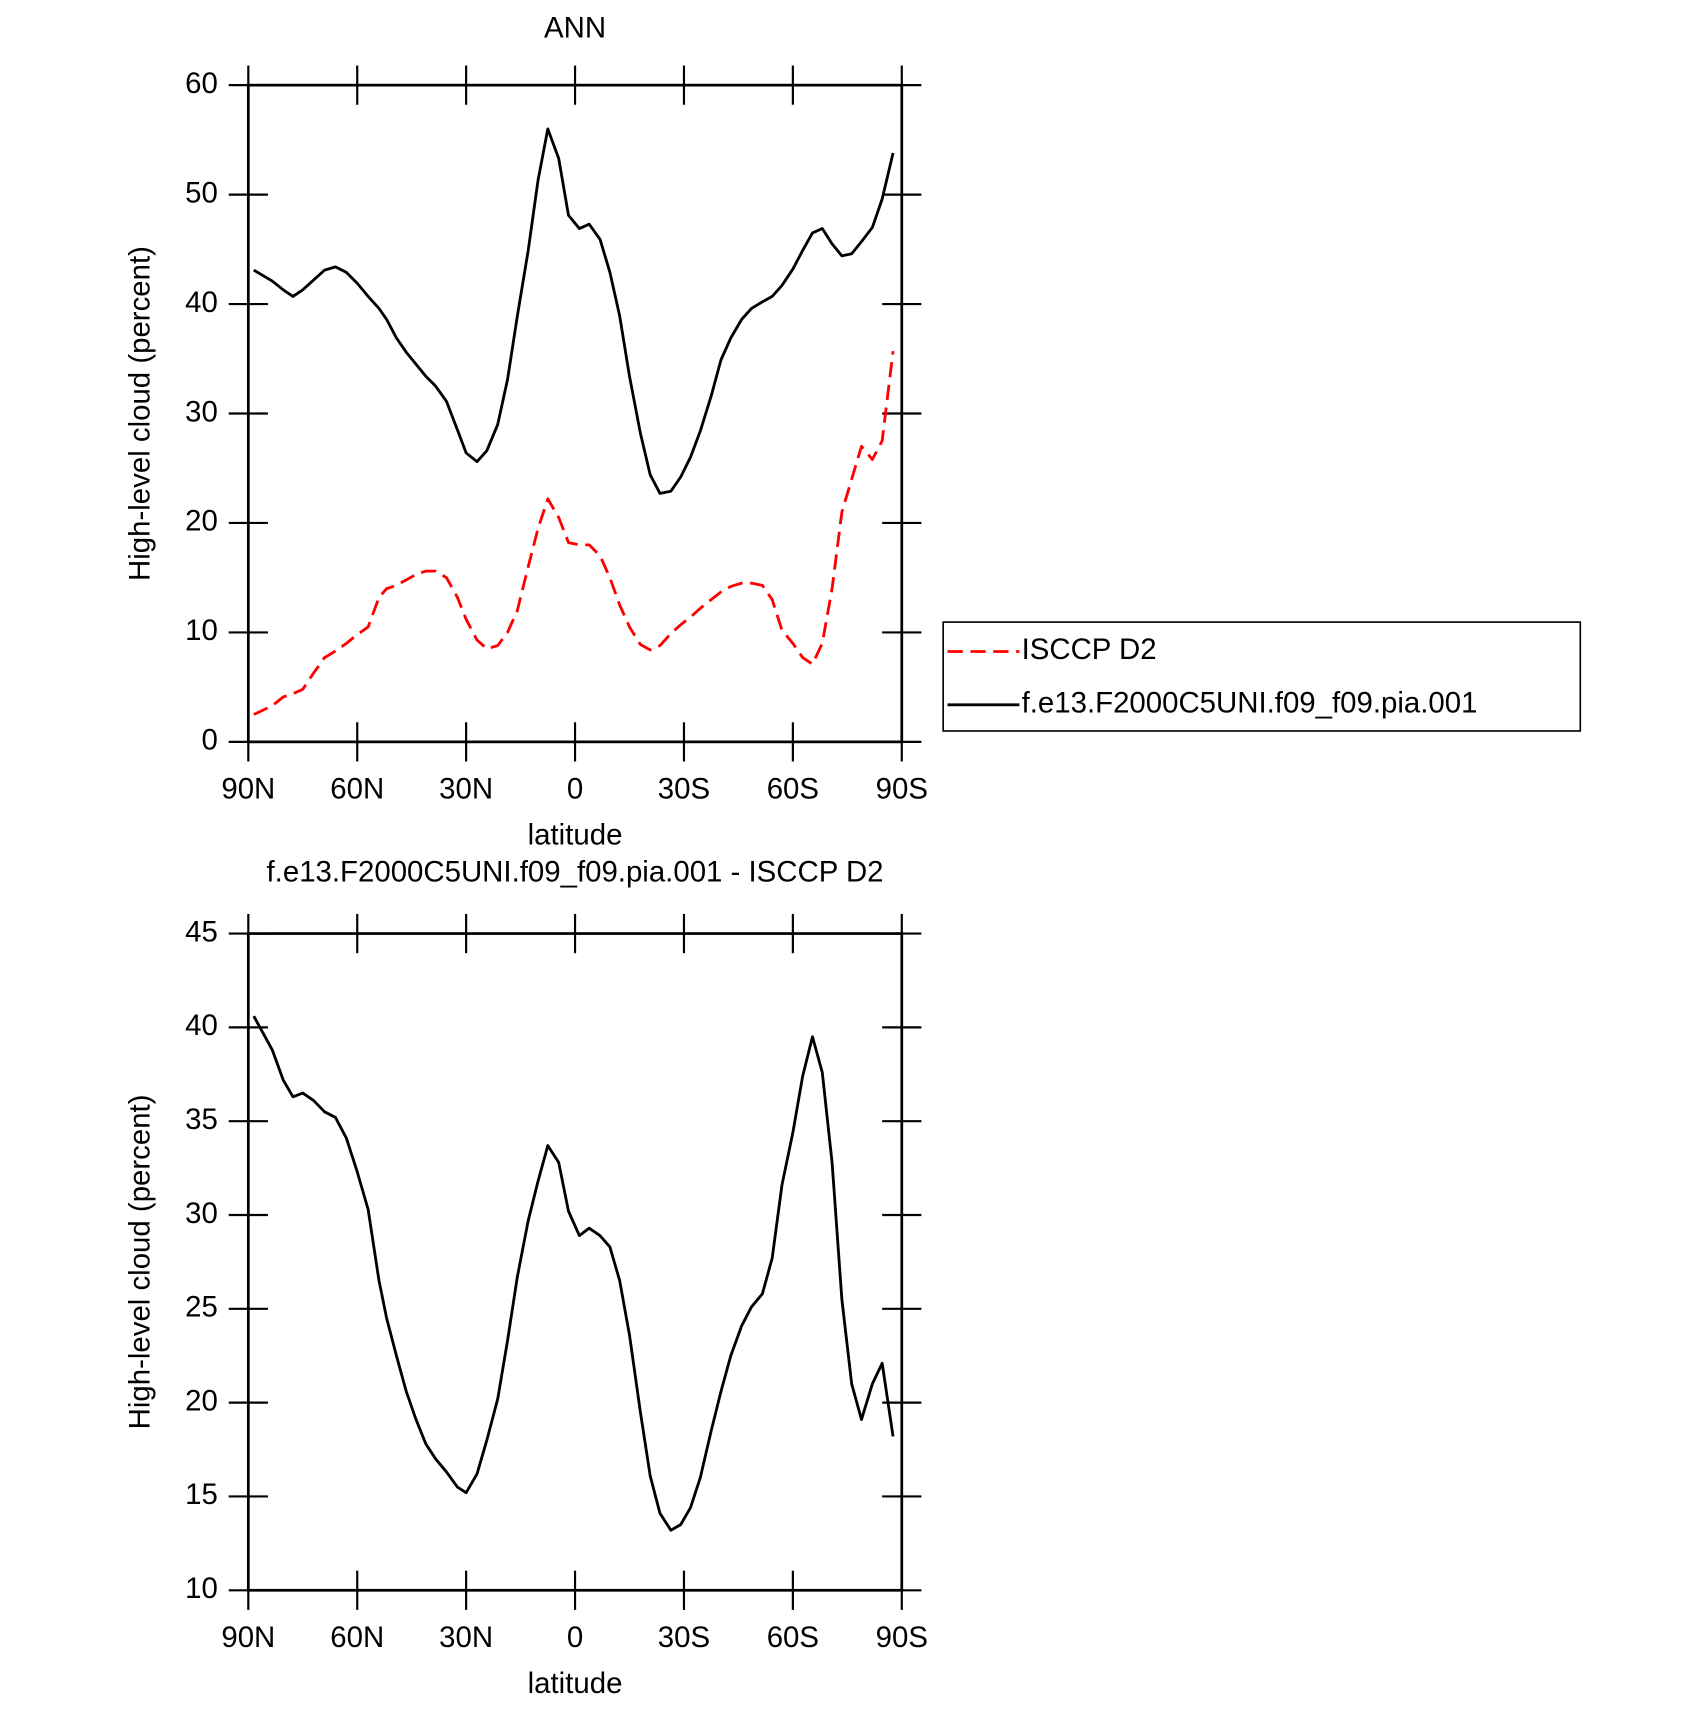 Image resolution: width=1699 pixels, height=1719 pixels. I want to click on y-tick-label: 0, so click(209, 740).